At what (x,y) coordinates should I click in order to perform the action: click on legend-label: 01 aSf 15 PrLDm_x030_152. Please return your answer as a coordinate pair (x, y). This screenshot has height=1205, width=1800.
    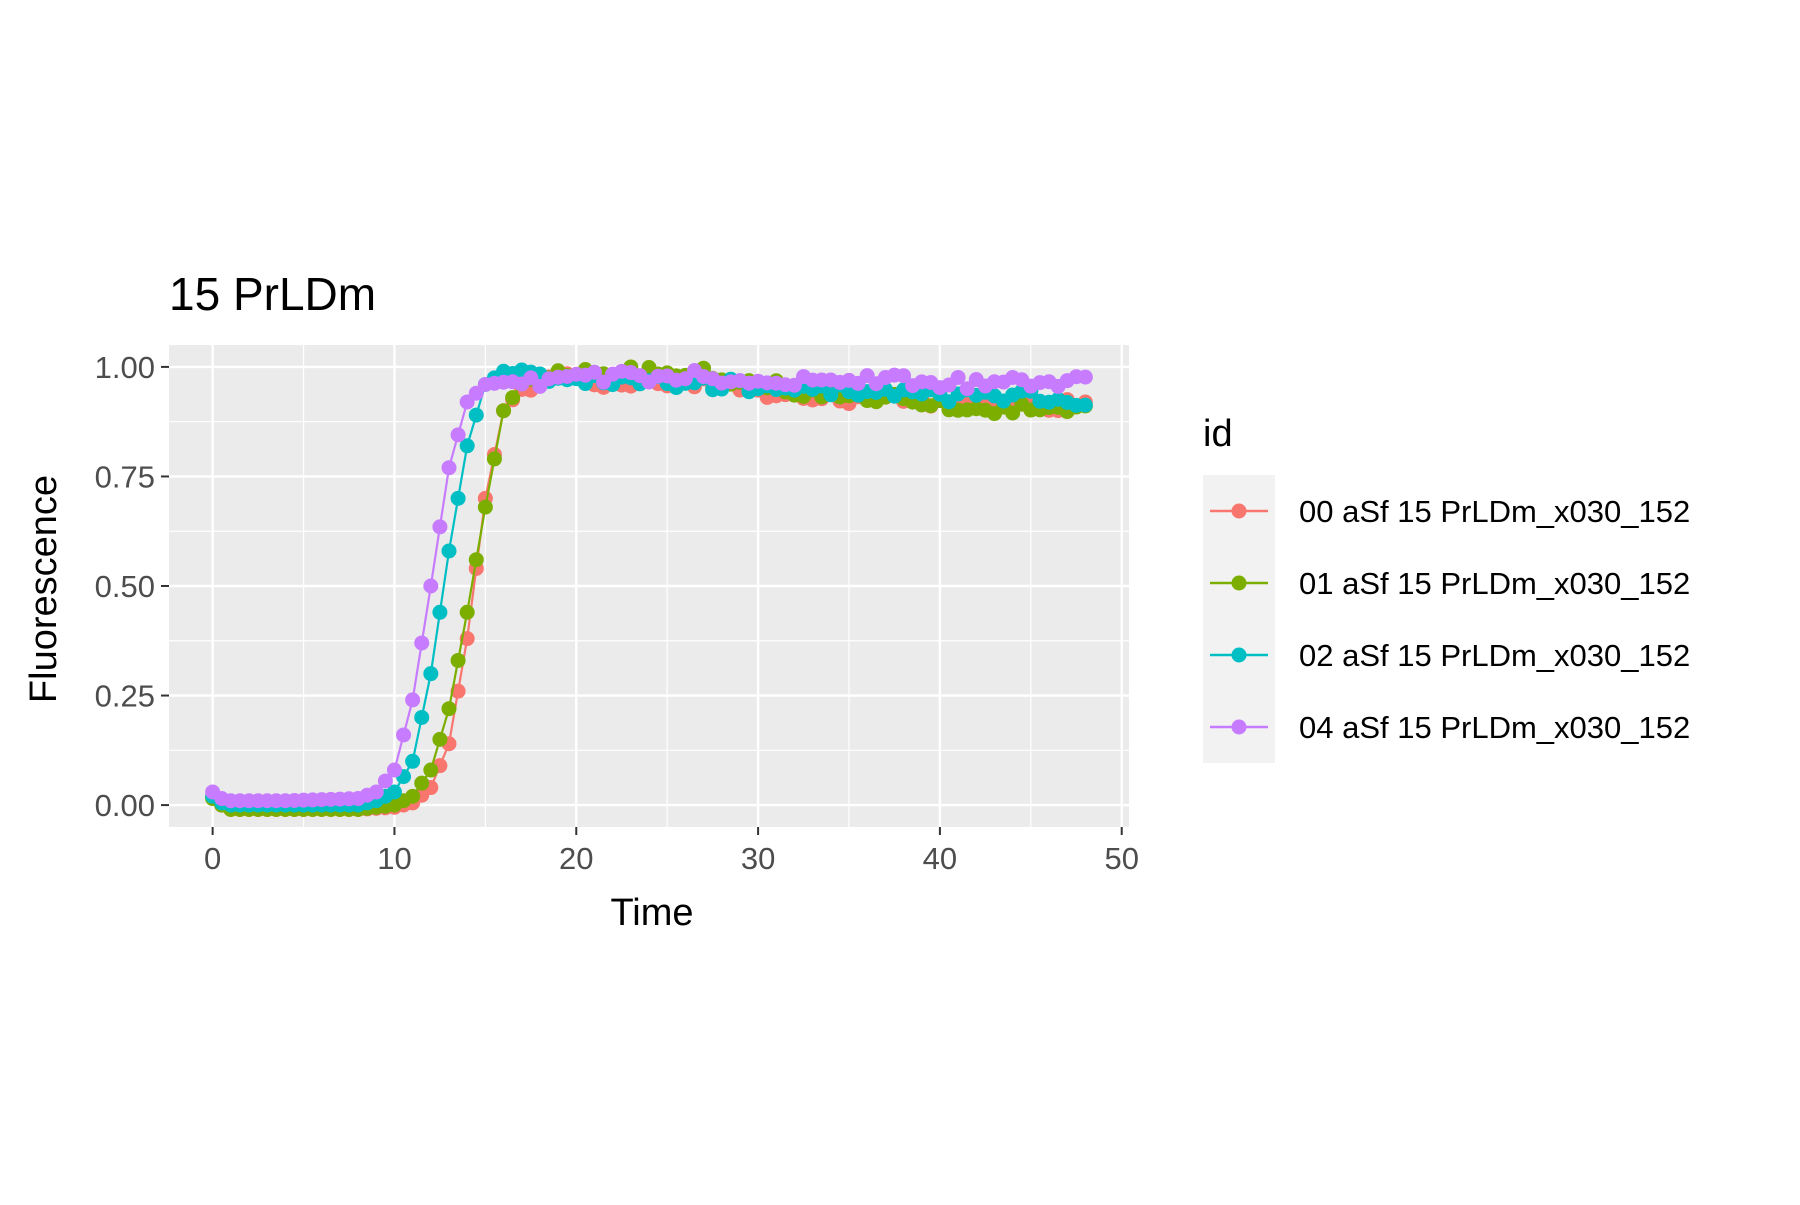
    Looking at the image, I should click on (1494, 583).